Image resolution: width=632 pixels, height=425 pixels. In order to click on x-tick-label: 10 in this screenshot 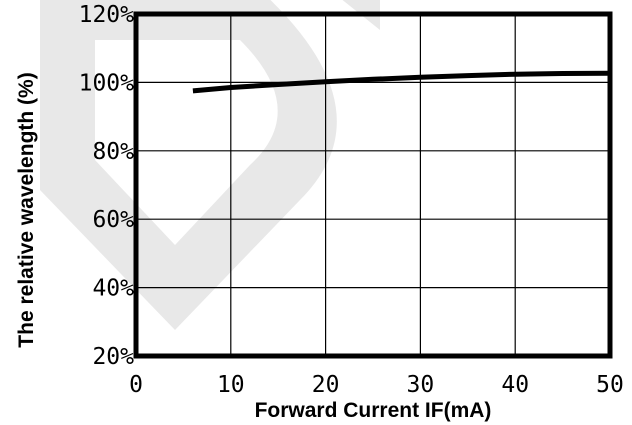, I will do `click(231, 385)`.